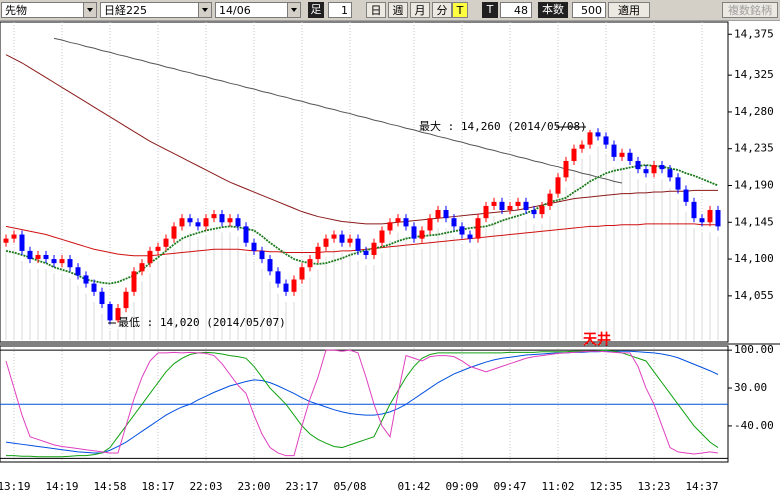  I want to click on month-button: 月, so click(420, 10).